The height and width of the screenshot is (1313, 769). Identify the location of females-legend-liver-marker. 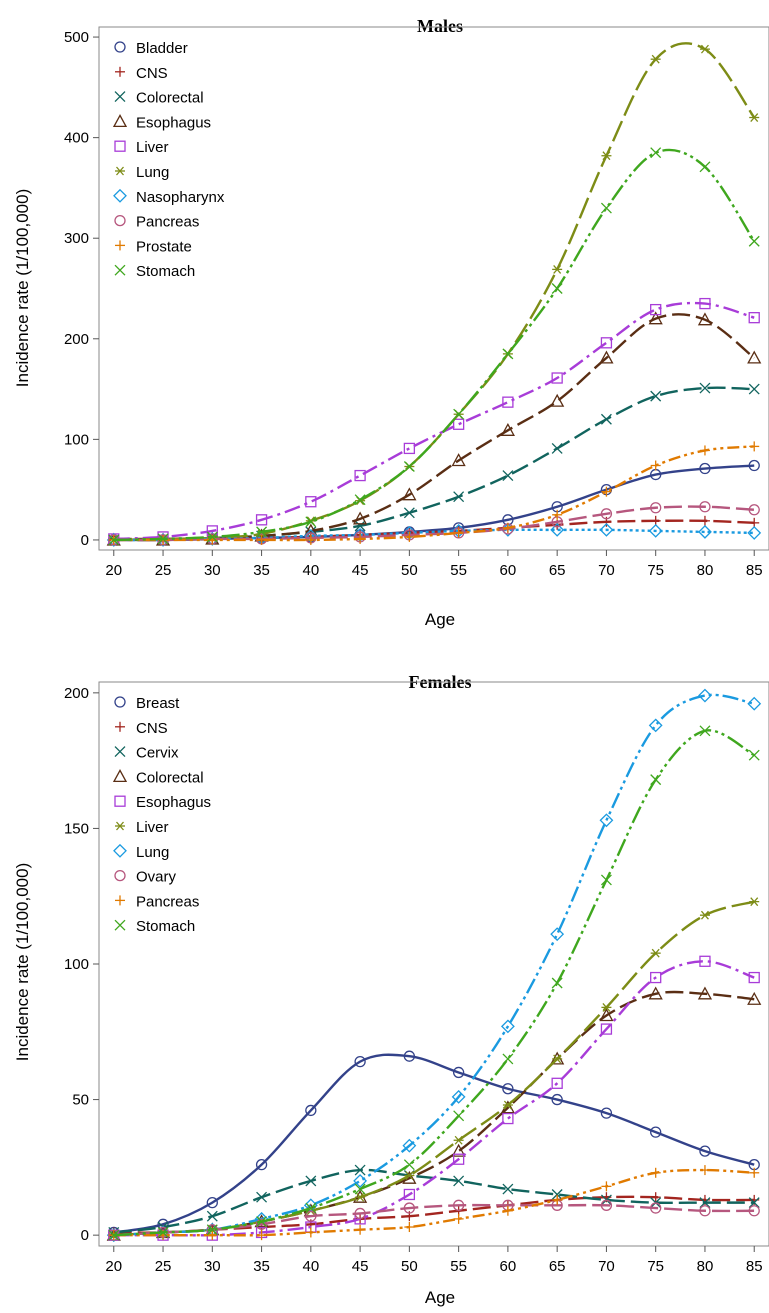
(120, 826).